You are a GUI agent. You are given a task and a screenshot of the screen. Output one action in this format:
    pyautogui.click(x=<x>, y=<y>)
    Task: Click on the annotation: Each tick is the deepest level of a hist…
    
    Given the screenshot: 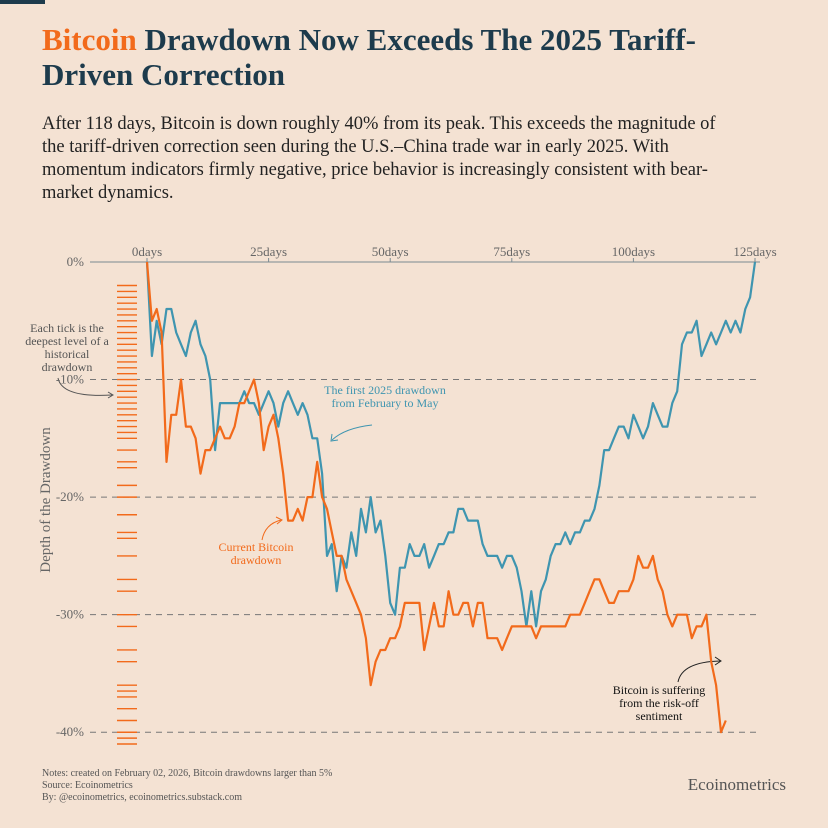 What is the action you would take?
    pyautogui.click(x=67, y=347)
    